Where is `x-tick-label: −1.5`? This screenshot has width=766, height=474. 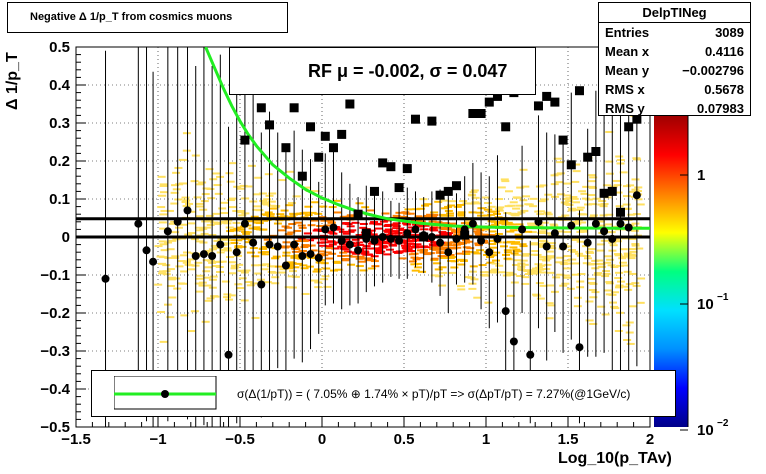
x-tick-label: −1.5 is located at coordinates (76, 439).